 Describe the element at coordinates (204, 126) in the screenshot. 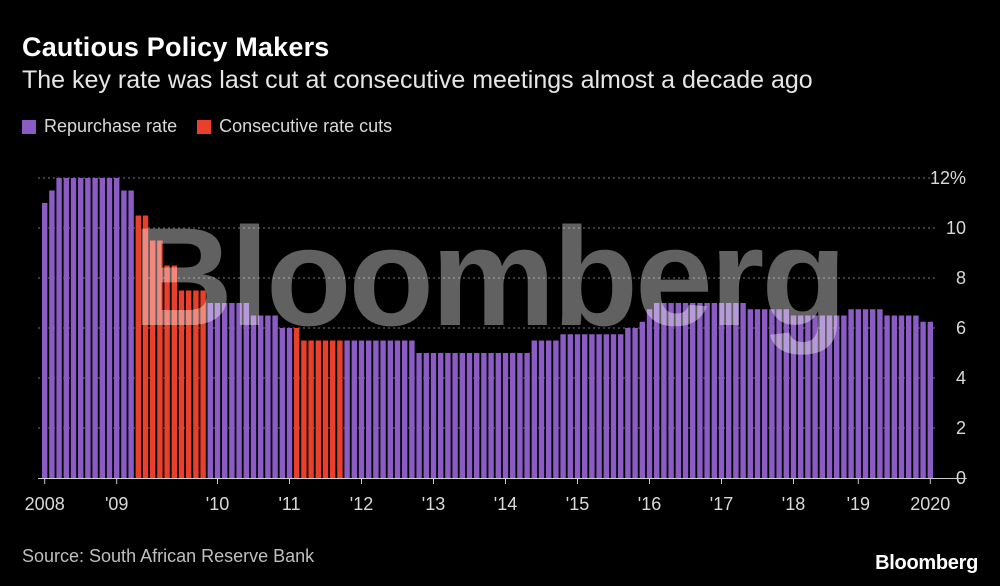

I see `legend-swatch-cuts` at that location.